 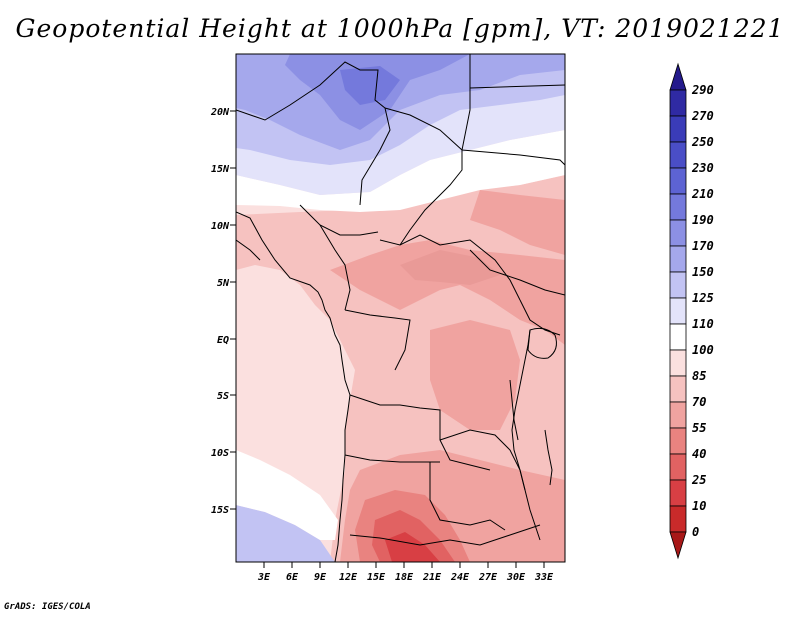 I want to click on border-angola-namibia, so click(x=392, y=458).